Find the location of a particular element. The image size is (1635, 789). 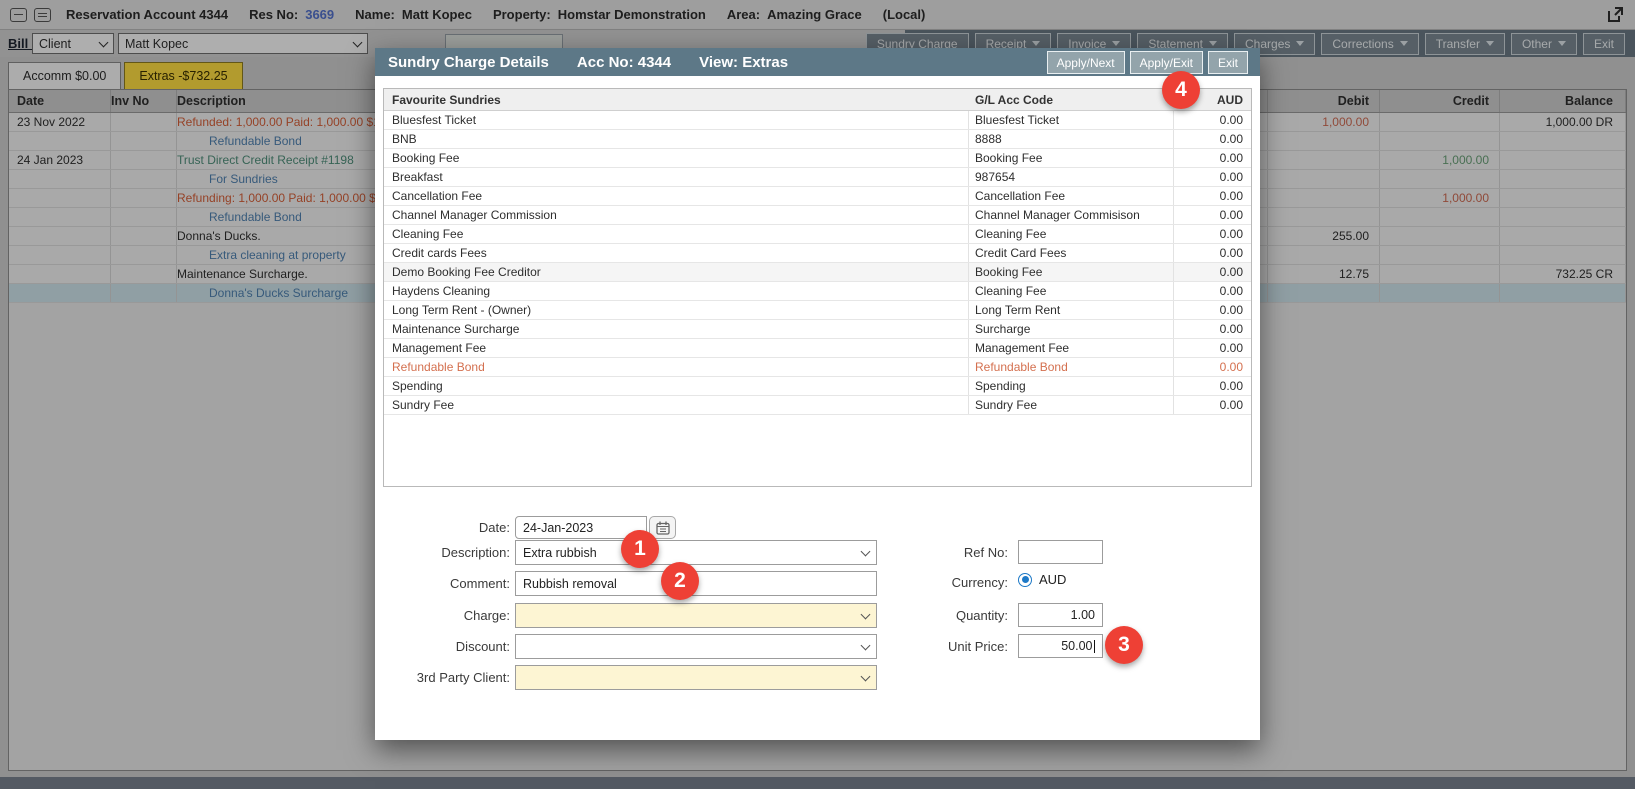

apply-exit-button: Apply/Exit is located at coordinates (1166, 62).